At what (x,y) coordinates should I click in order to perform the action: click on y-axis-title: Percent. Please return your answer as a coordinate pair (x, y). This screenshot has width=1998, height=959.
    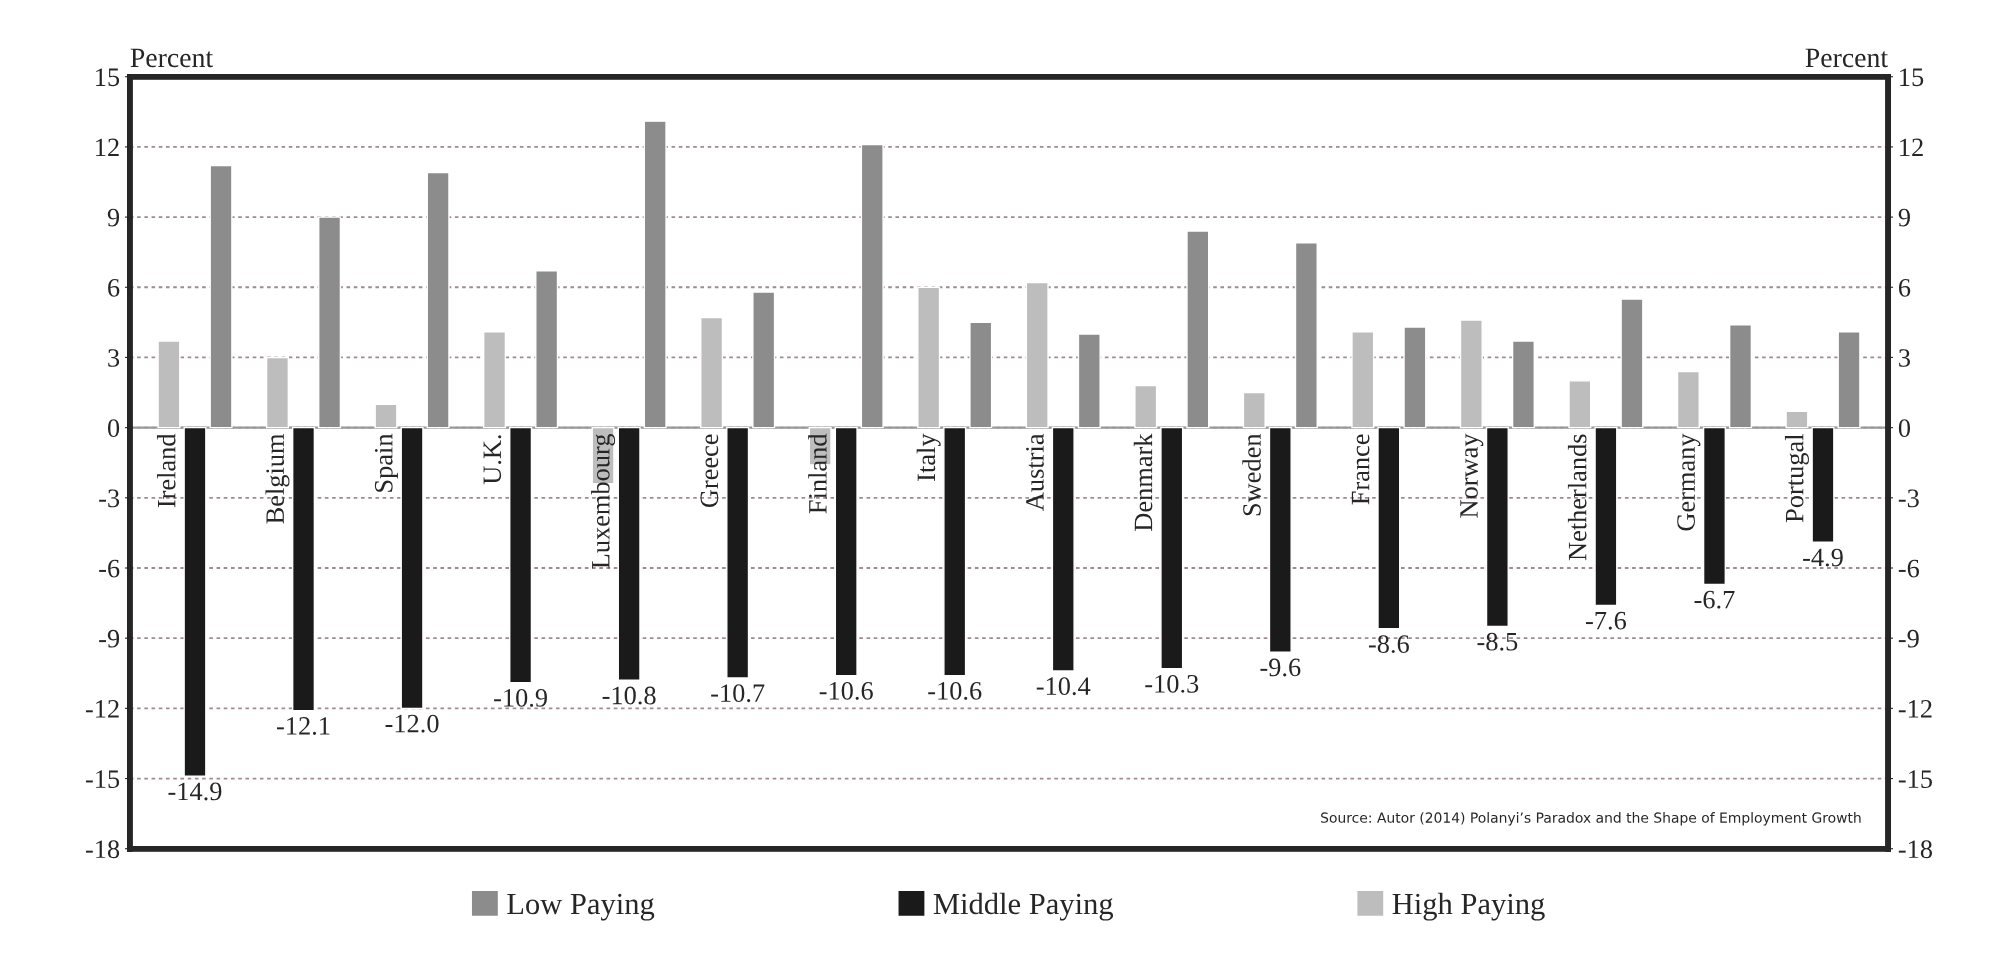
    Looking at the image, I should click on (171, 58).